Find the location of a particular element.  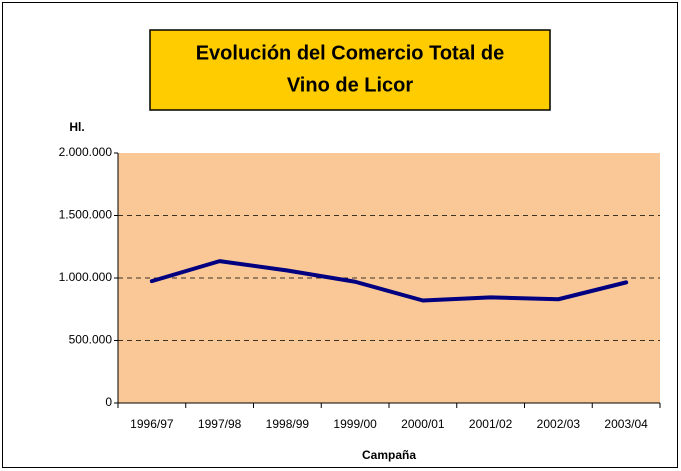

y-tick-label: 0 is located at coordinates (108, 402).